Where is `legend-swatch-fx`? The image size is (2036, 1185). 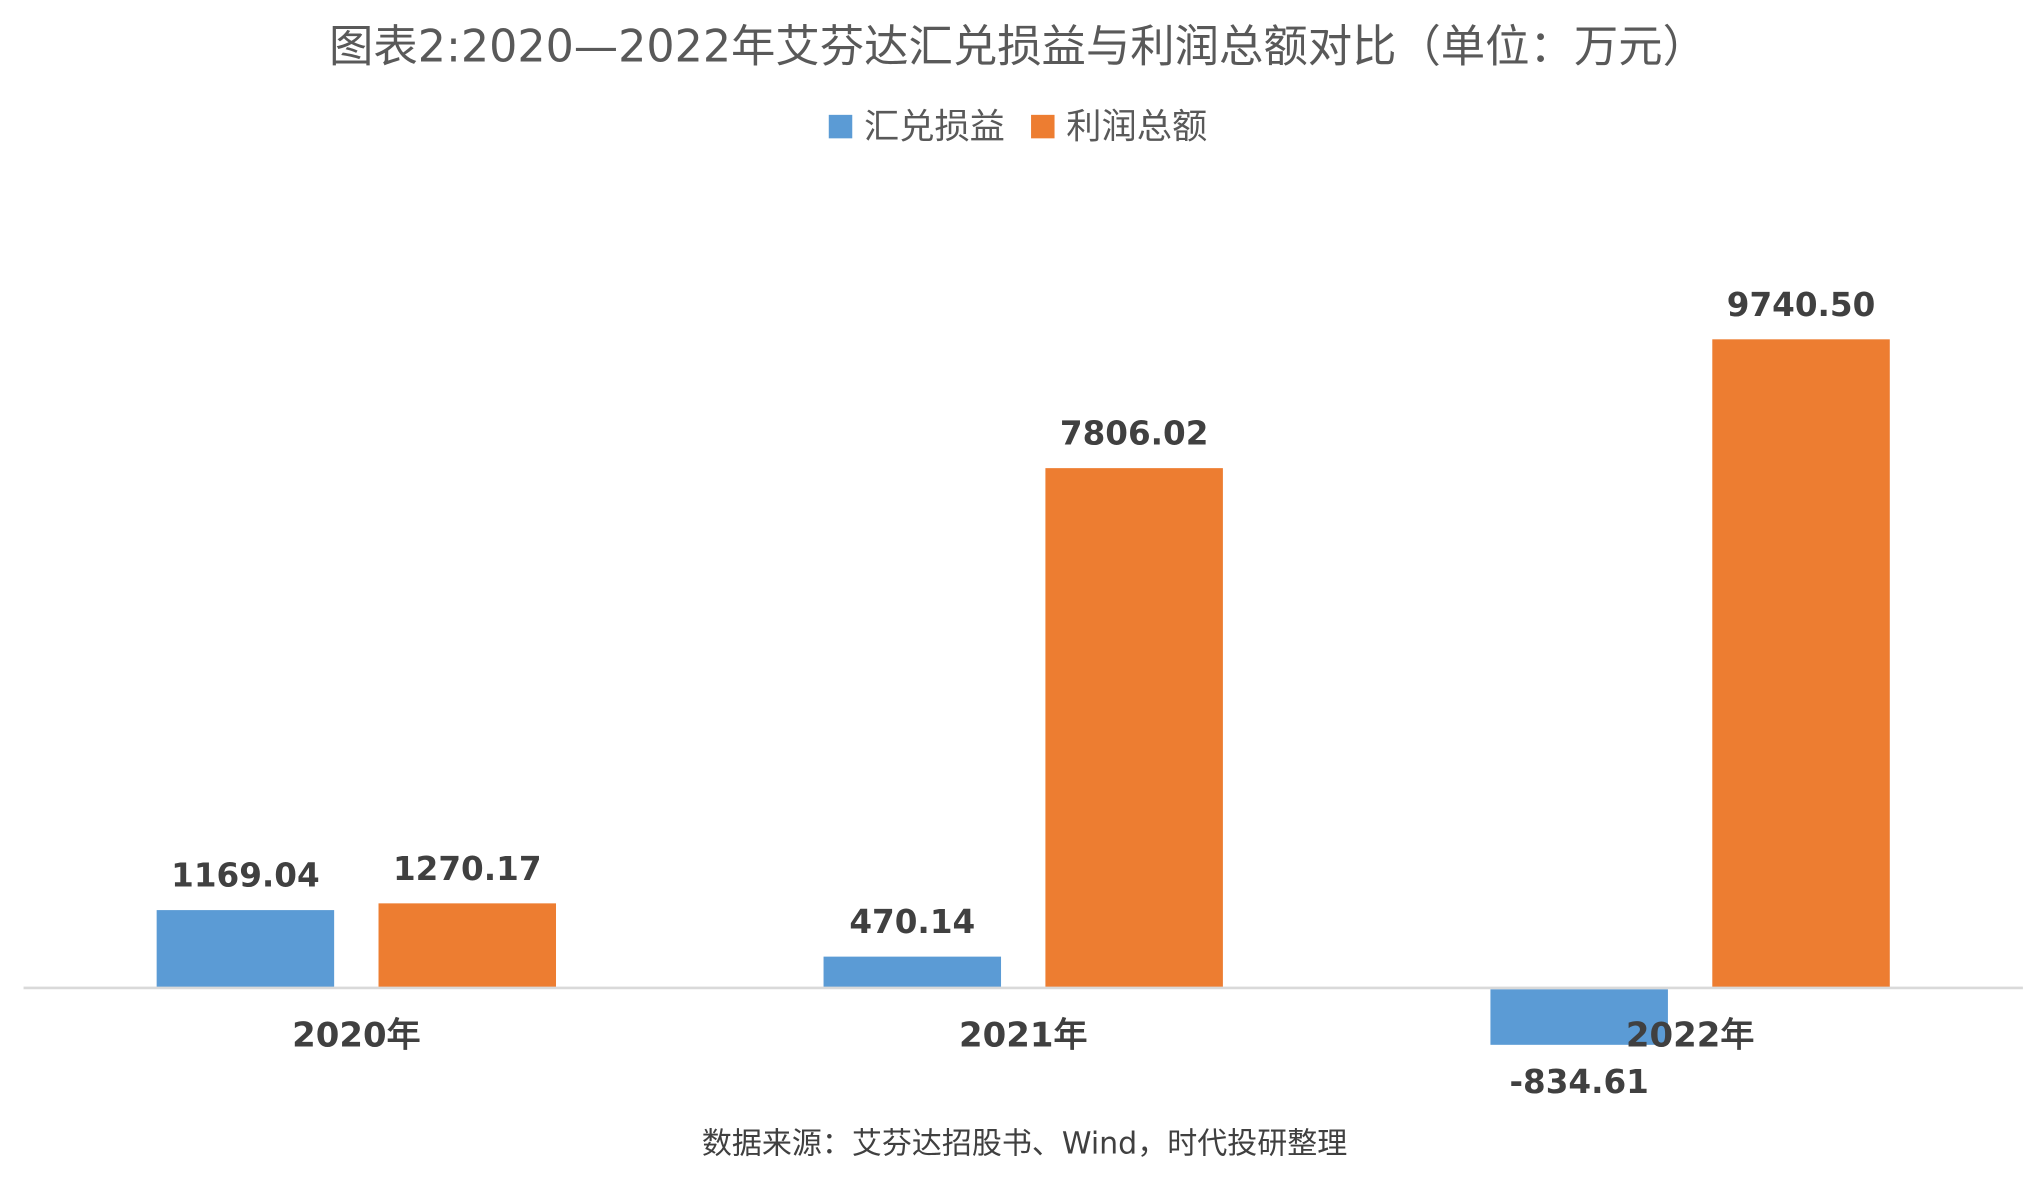 legend-swatch-fx is located at coordinates (840, 126).